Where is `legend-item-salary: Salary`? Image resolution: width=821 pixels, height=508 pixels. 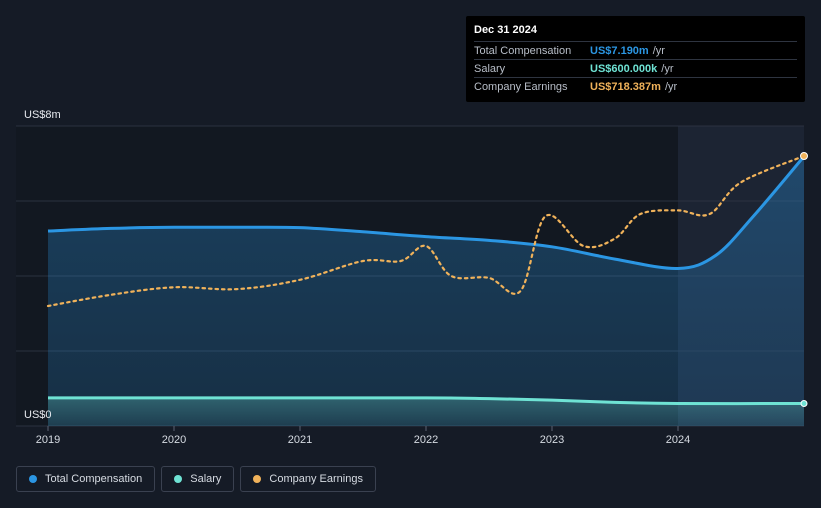
legend-item-salary: Salary is located at coordinates (198, 479).